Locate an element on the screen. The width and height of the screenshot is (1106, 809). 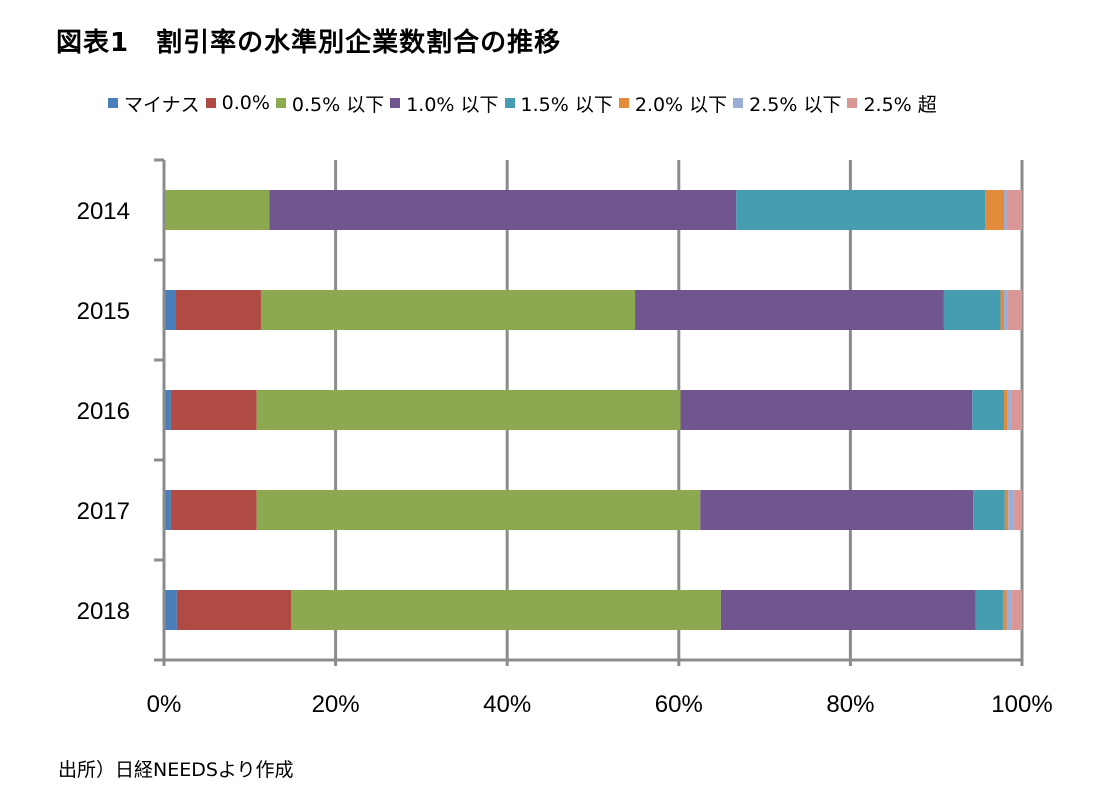
y-tick-label: 2018 is located at coordinates (103, 611).